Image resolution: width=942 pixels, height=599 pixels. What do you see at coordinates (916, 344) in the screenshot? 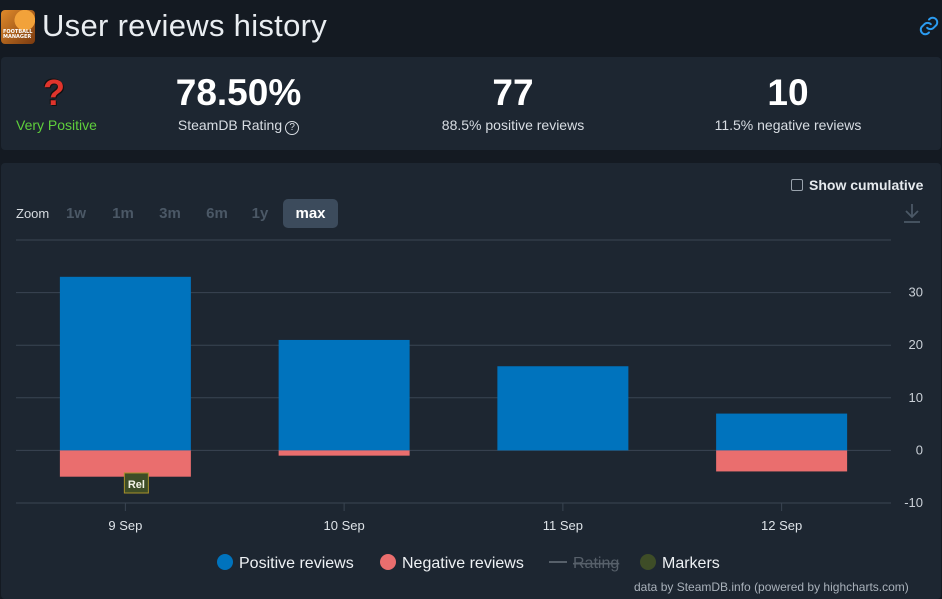
I see `y-tick-label: 20` at bounding box center [916, 344].